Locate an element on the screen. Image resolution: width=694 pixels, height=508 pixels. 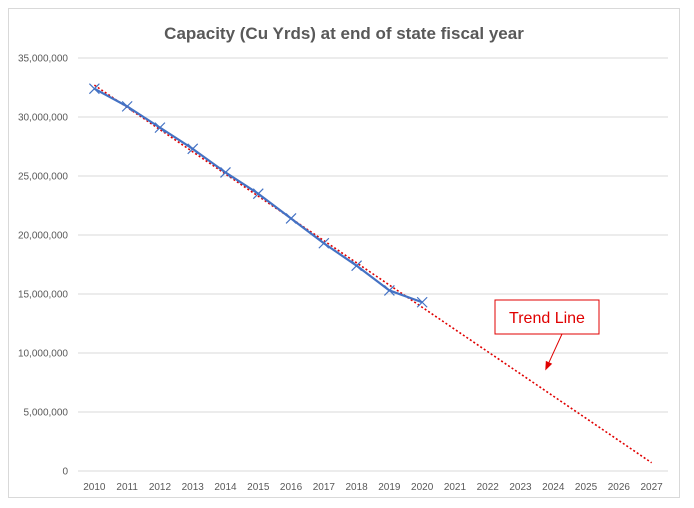
y-tick-label: 10,000,000 is located at coordinates (43, 354).